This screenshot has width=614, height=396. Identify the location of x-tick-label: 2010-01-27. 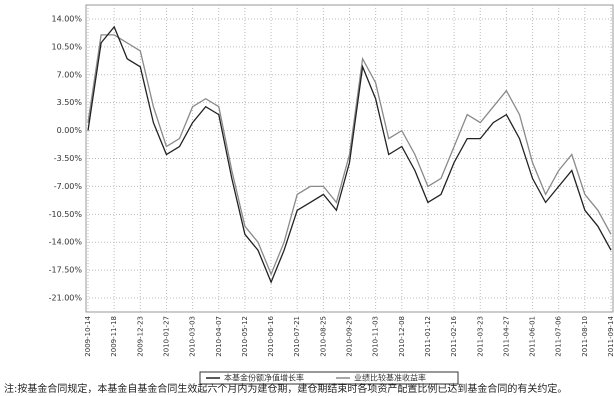
(166, 336).